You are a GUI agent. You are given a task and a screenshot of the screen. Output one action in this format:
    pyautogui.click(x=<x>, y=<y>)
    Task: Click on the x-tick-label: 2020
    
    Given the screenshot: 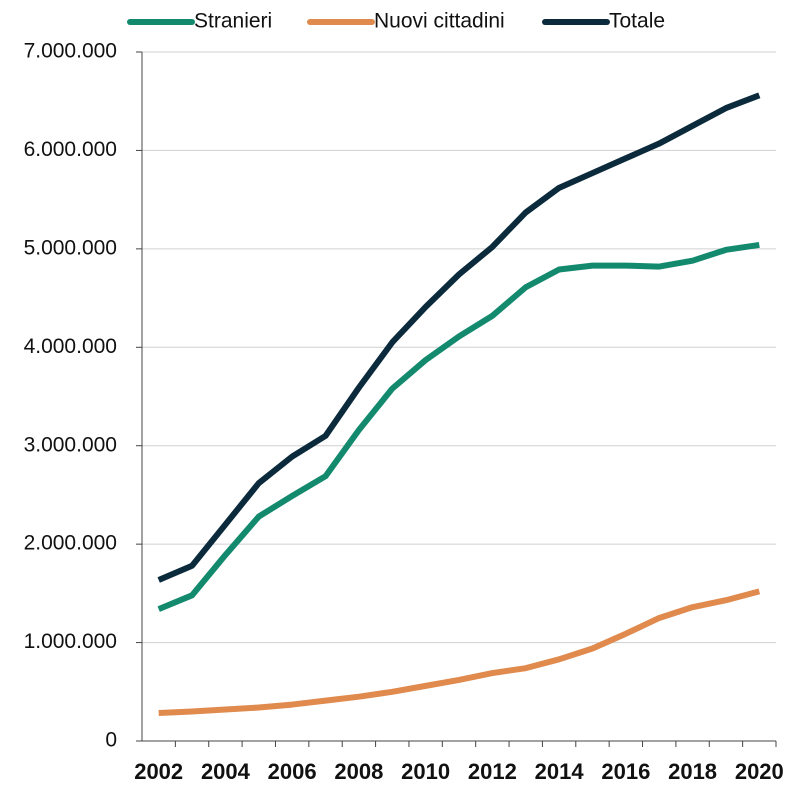 What is the action you would take?
    pyautogui.click(x=759, y=771)
    